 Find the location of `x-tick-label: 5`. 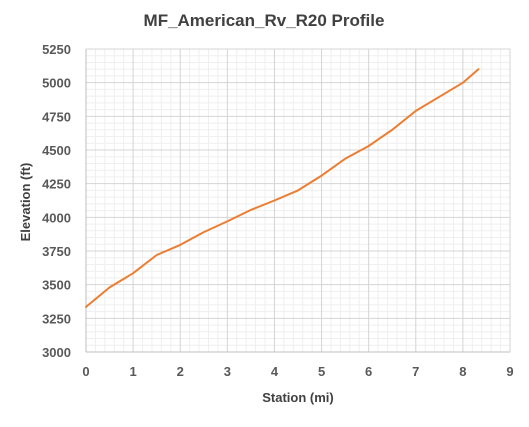

x-tick-label: 5 is located at coordinates (321, 371).